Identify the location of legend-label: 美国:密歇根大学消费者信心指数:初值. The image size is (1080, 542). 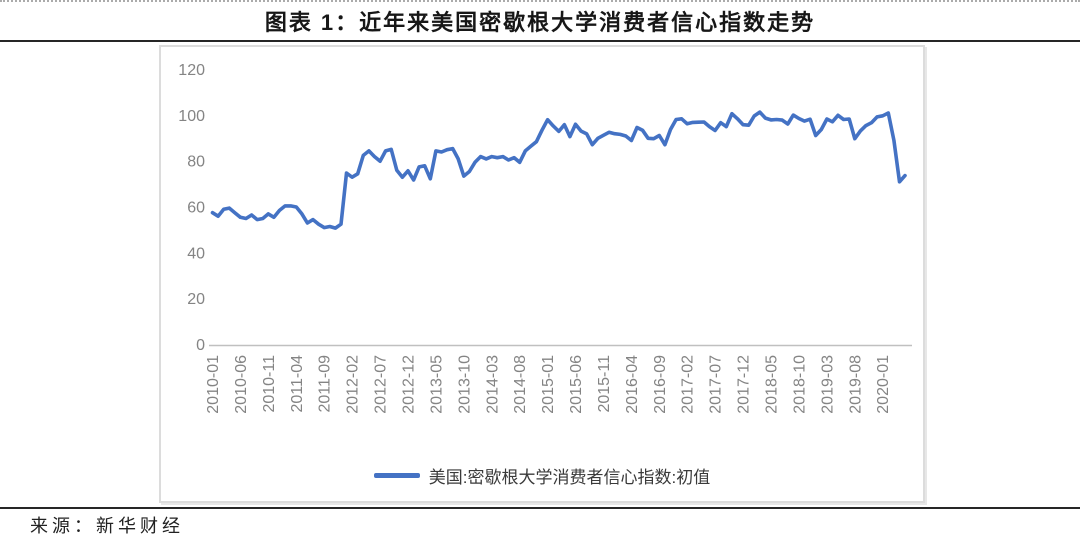
(569, 477).